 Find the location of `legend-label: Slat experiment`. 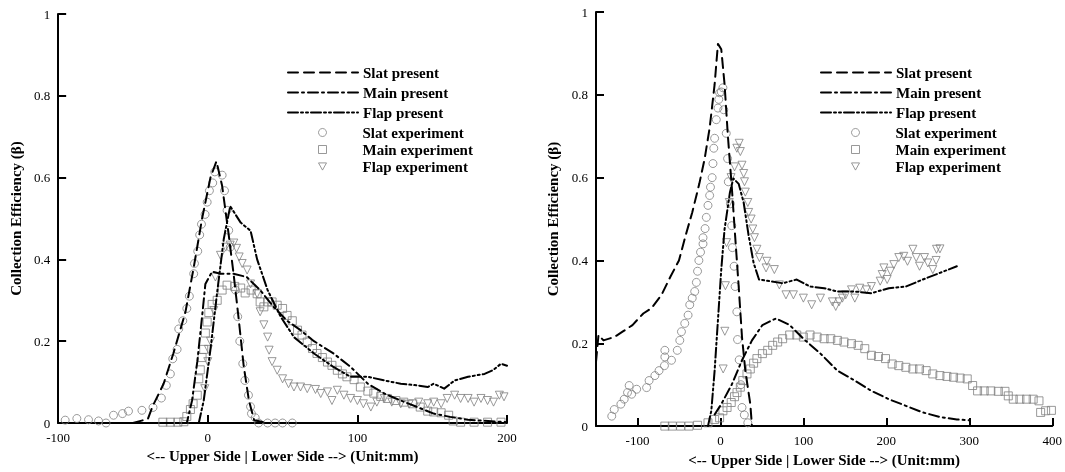

legend-label: Slat experiment is located at coordinates (413, 132).